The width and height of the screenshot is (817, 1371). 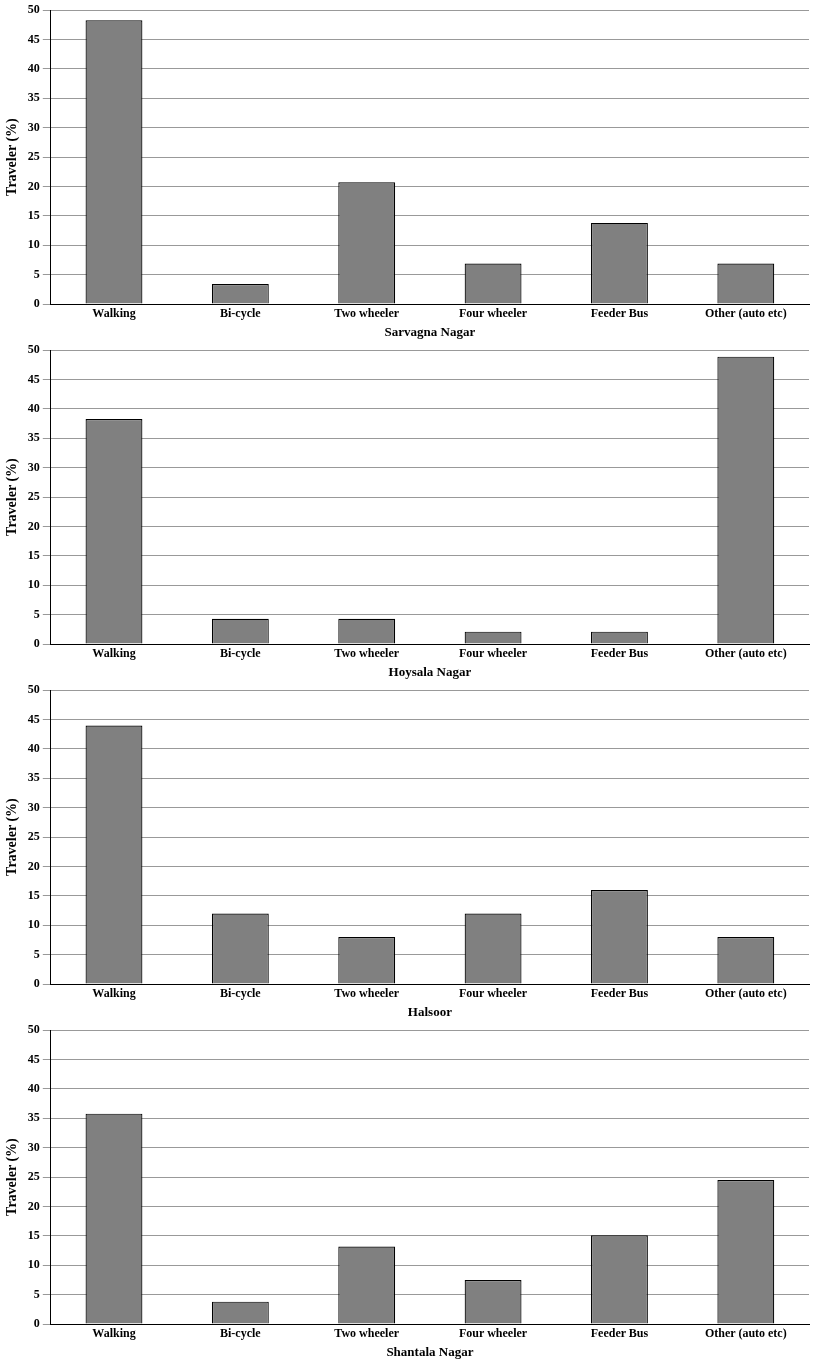 I want to click on x-axis-title: Sarvagna Nagar, so click(x=430, y=331).